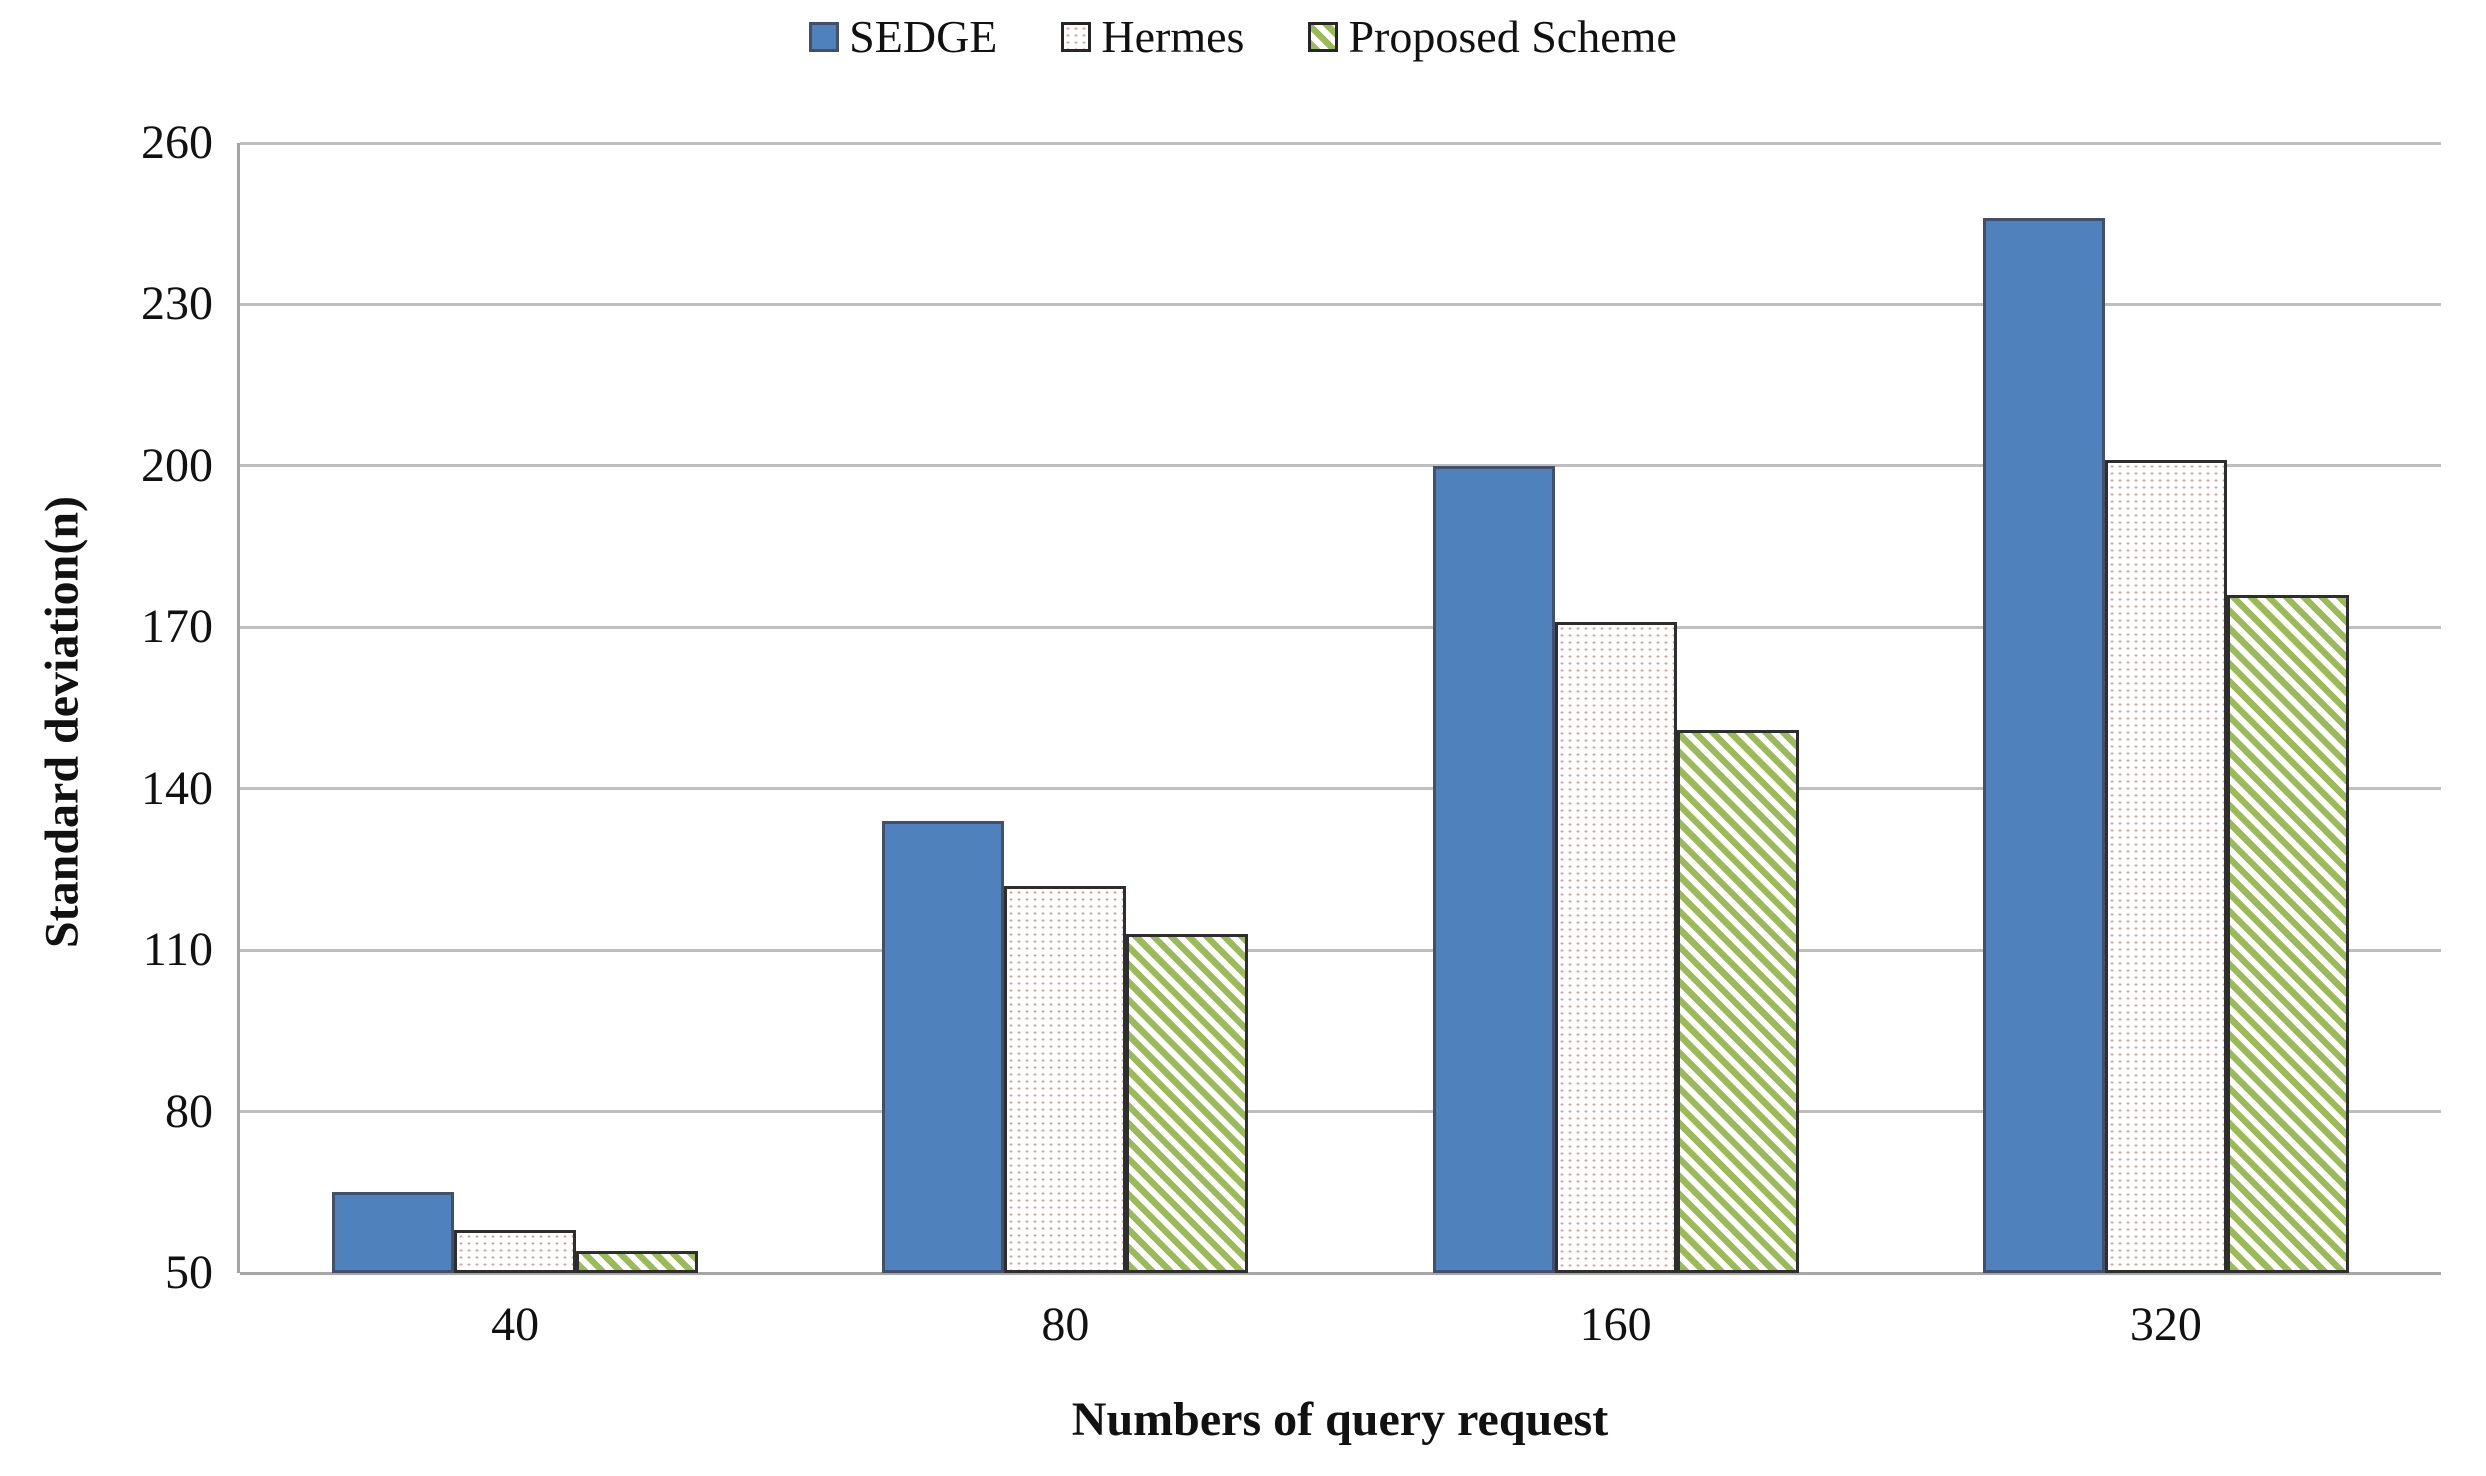 The image size is (2486, 1476). What do you see at coordinates (1615, 1324) in the screenshot?
I see `x-tick-label-160: 160` at bounding box center [1615, 1324].